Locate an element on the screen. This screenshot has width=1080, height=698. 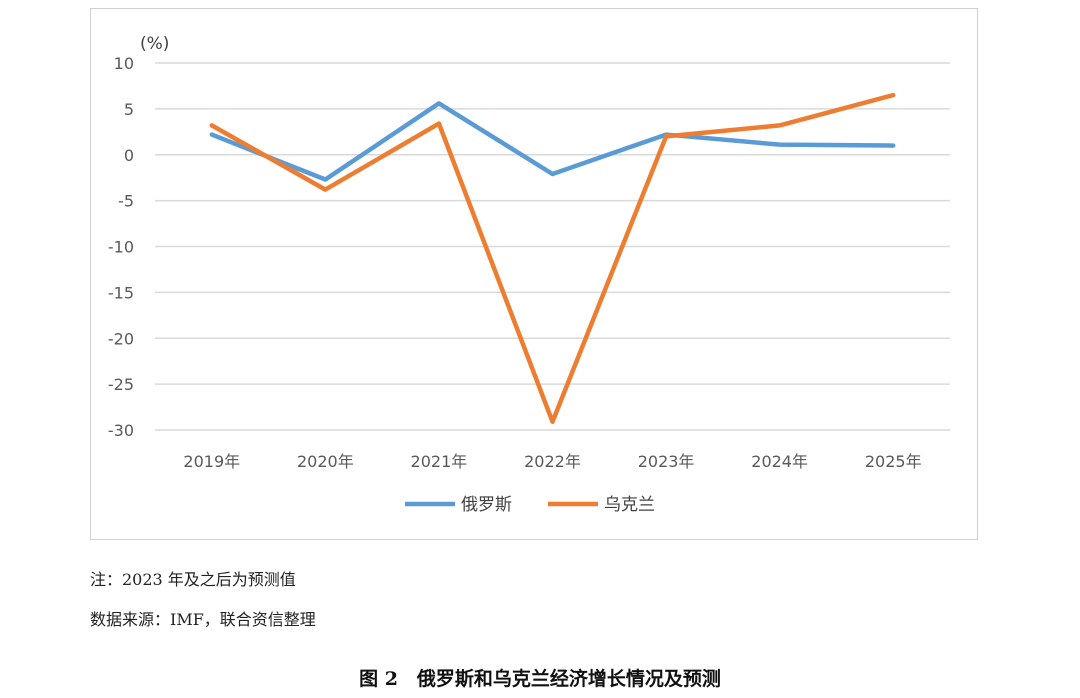
y-tick-label: 0 is located at coordinates (129, 155).